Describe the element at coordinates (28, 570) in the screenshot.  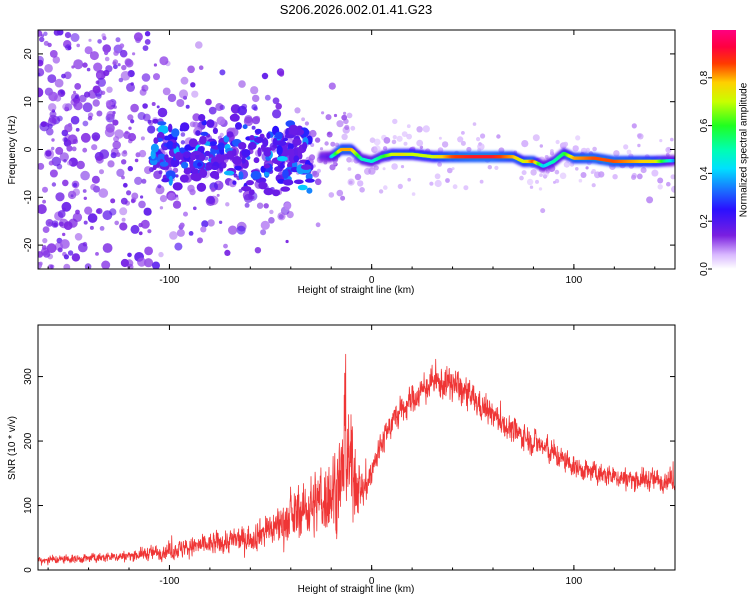
I see `y-tick-label: 0` at that location.